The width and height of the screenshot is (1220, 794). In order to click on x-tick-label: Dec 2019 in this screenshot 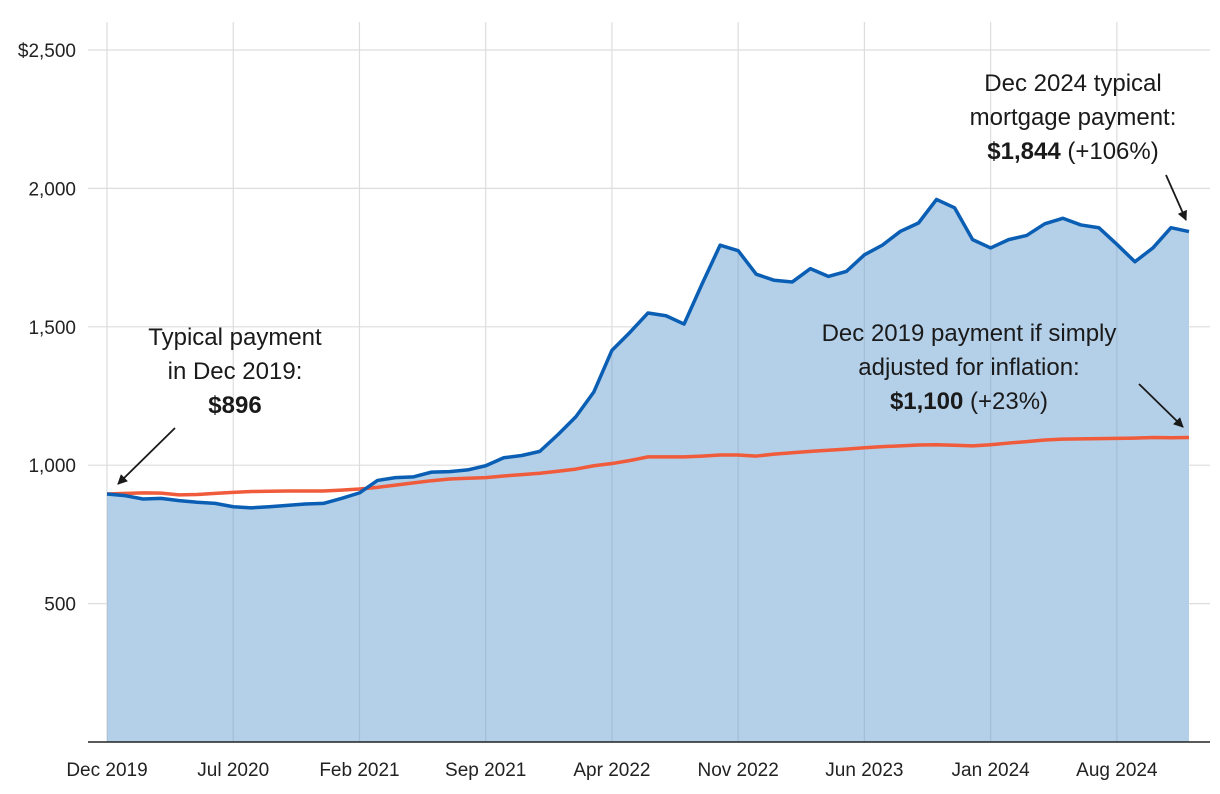, I will do `click(106, 770)`.